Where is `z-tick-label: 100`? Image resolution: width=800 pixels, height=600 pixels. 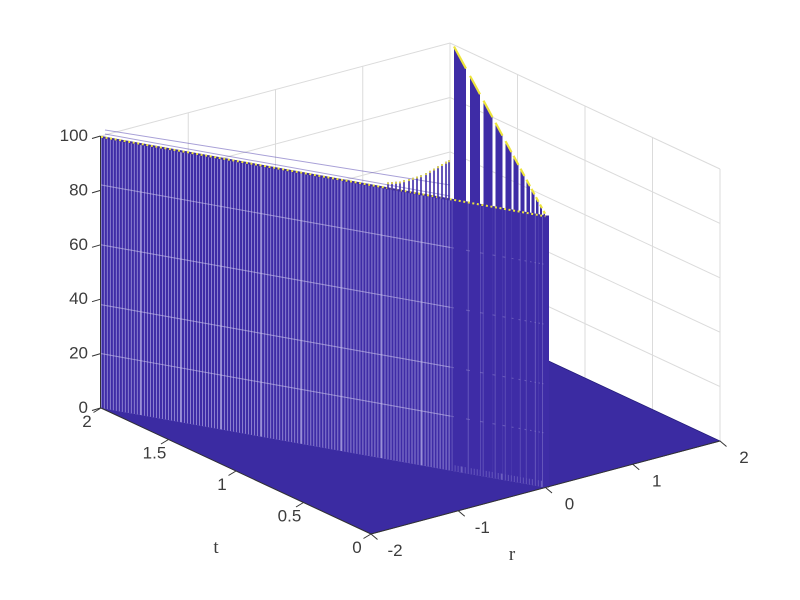
z-tick-label: 100 is located at coordinates (74, 135).